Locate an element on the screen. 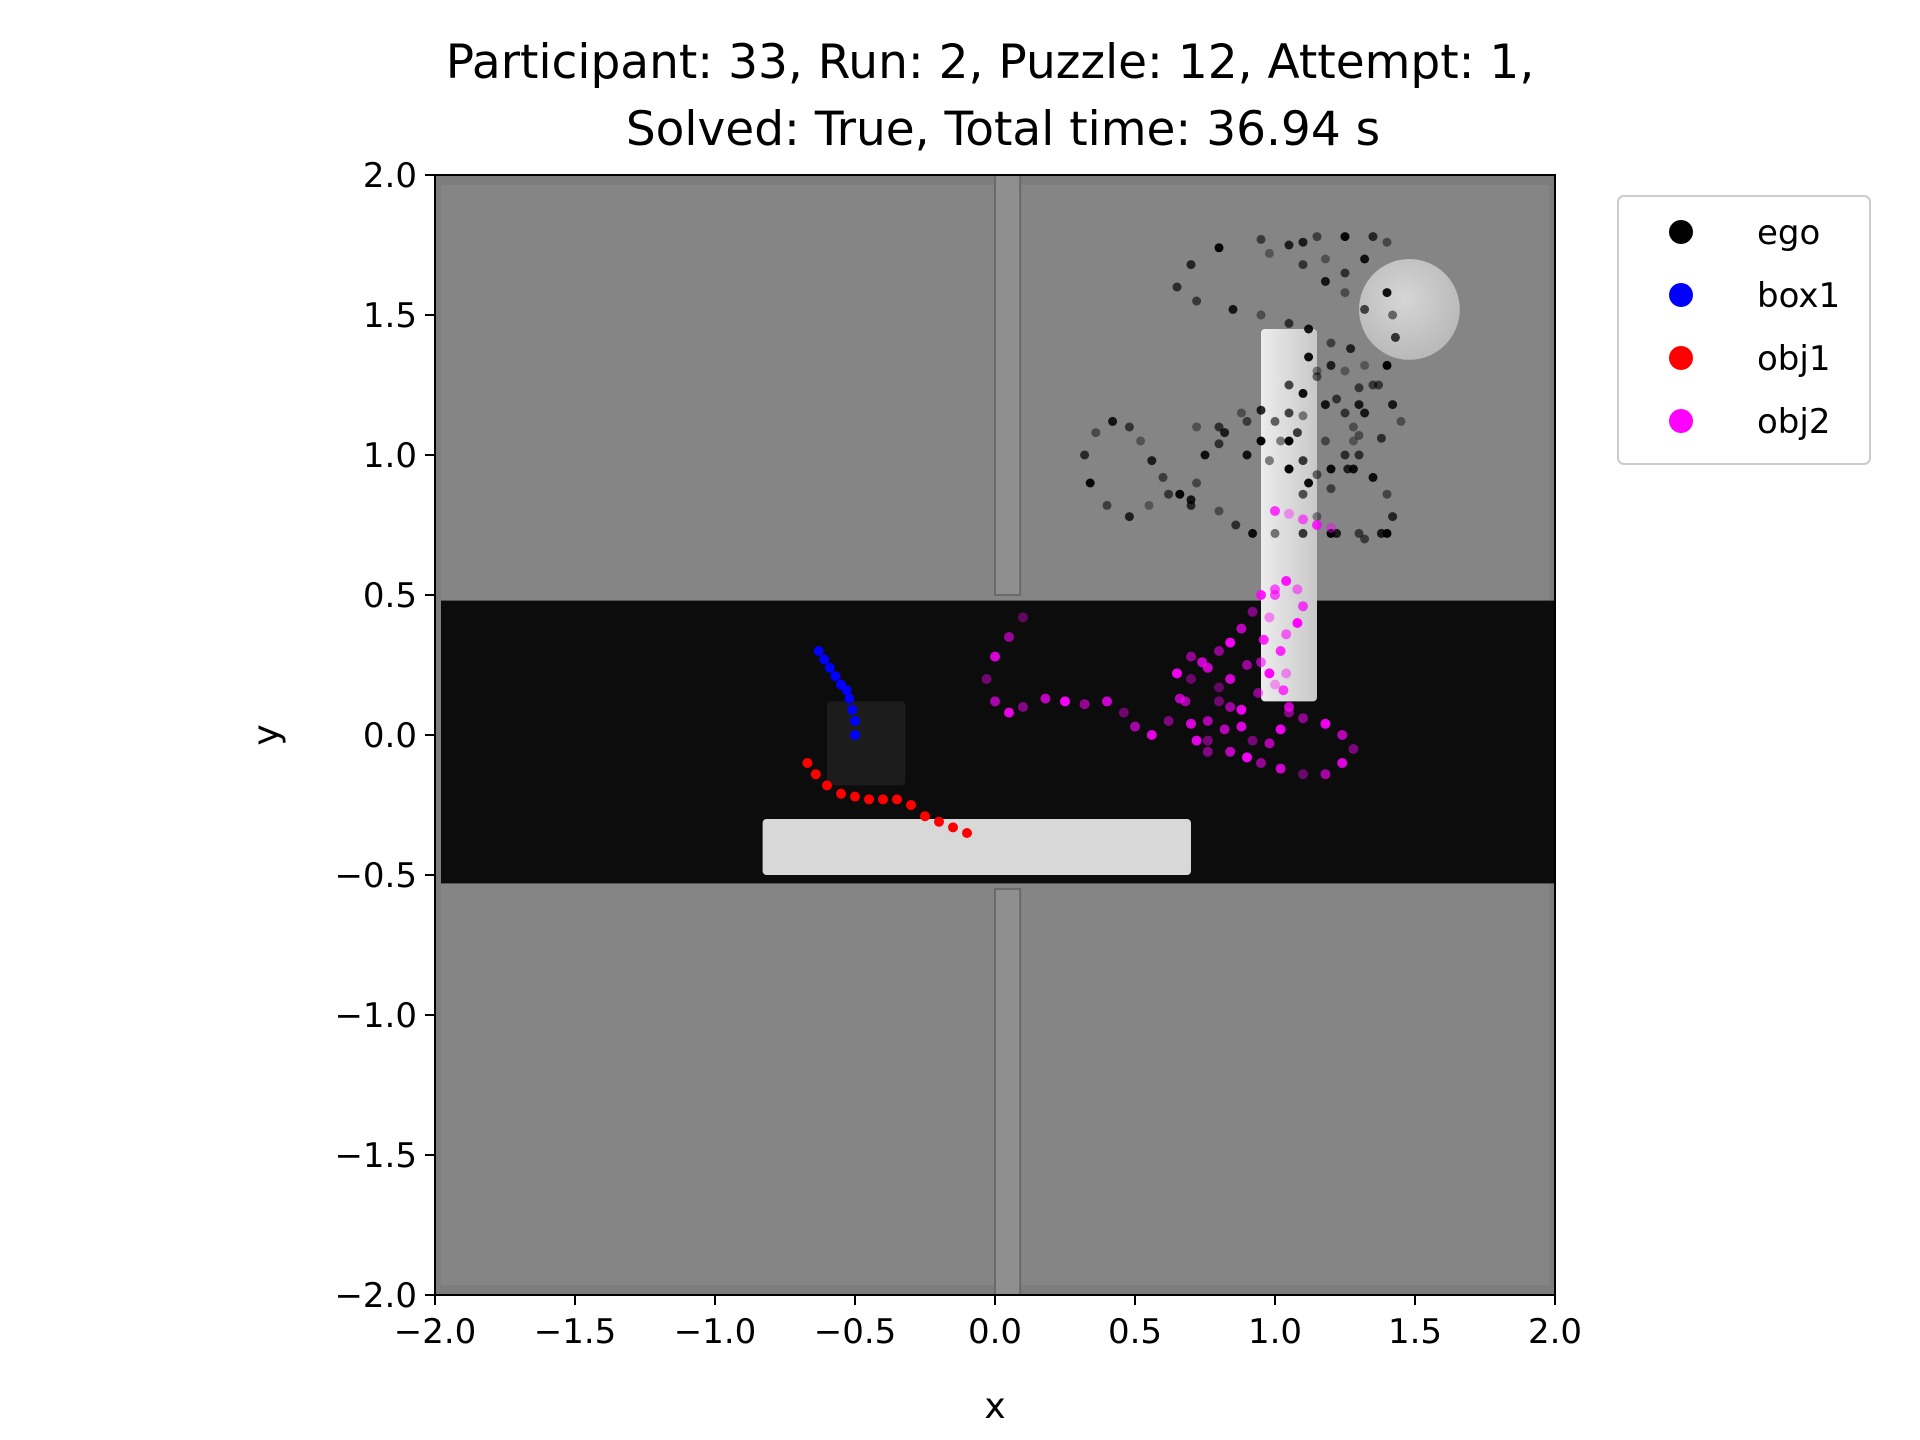 This screenshot has width=1920, height=1440. y-tick-label: −1.0 is located at coordinates (375, 1016).